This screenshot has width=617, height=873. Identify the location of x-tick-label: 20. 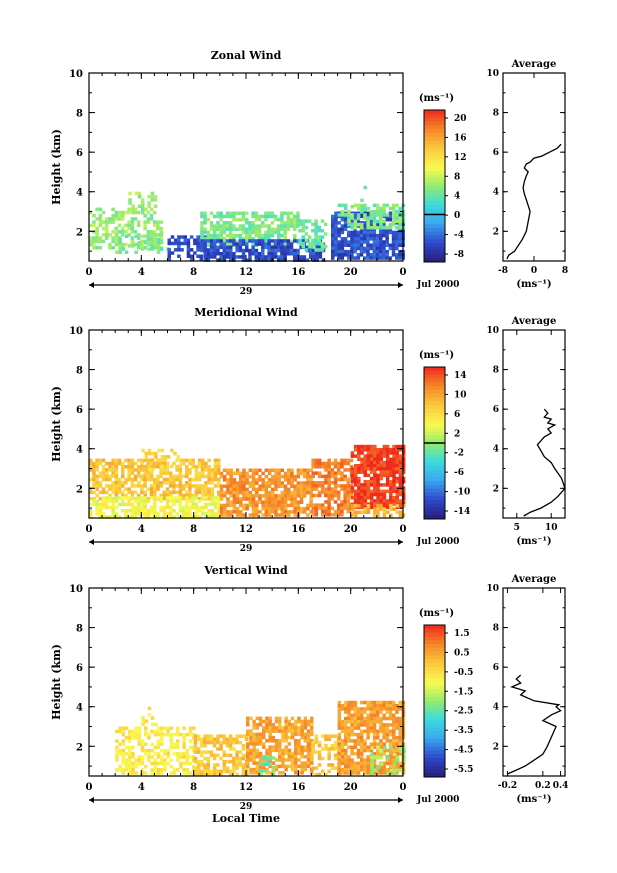
(351, 272).